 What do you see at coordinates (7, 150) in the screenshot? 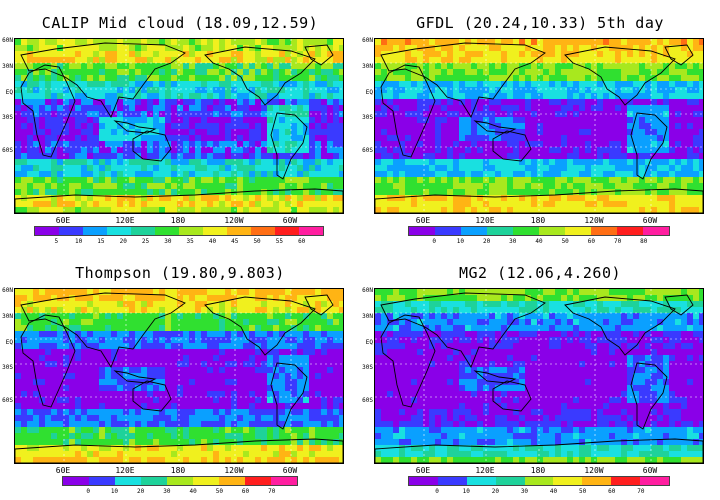
I see `lat-label: 60S` at bounding box center [7, 150].